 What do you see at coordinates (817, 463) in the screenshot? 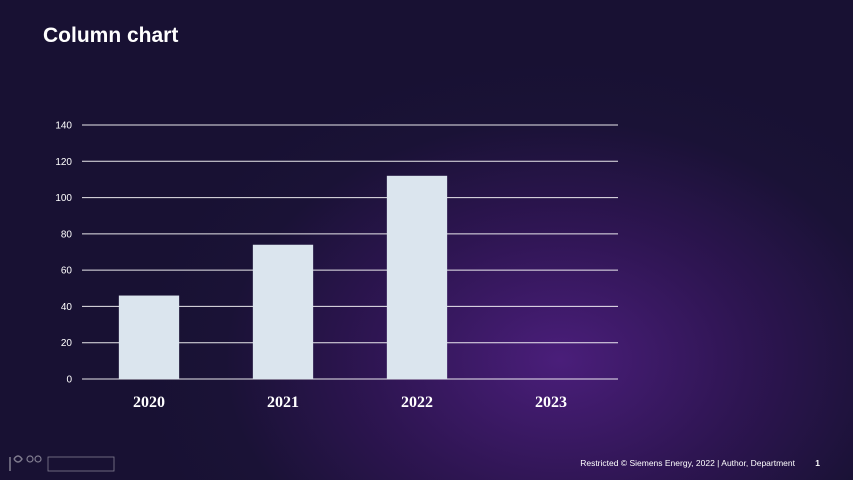
I see `page-number: 1` at bounding box center [817, 463].